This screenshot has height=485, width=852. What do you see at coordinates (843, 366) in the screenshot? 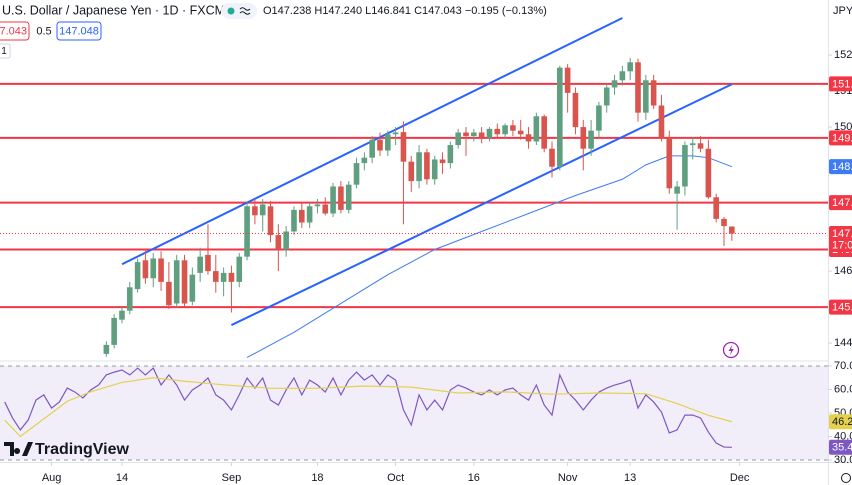
I see `y-tick-label: 70.00` at bounding box center [843, 366].